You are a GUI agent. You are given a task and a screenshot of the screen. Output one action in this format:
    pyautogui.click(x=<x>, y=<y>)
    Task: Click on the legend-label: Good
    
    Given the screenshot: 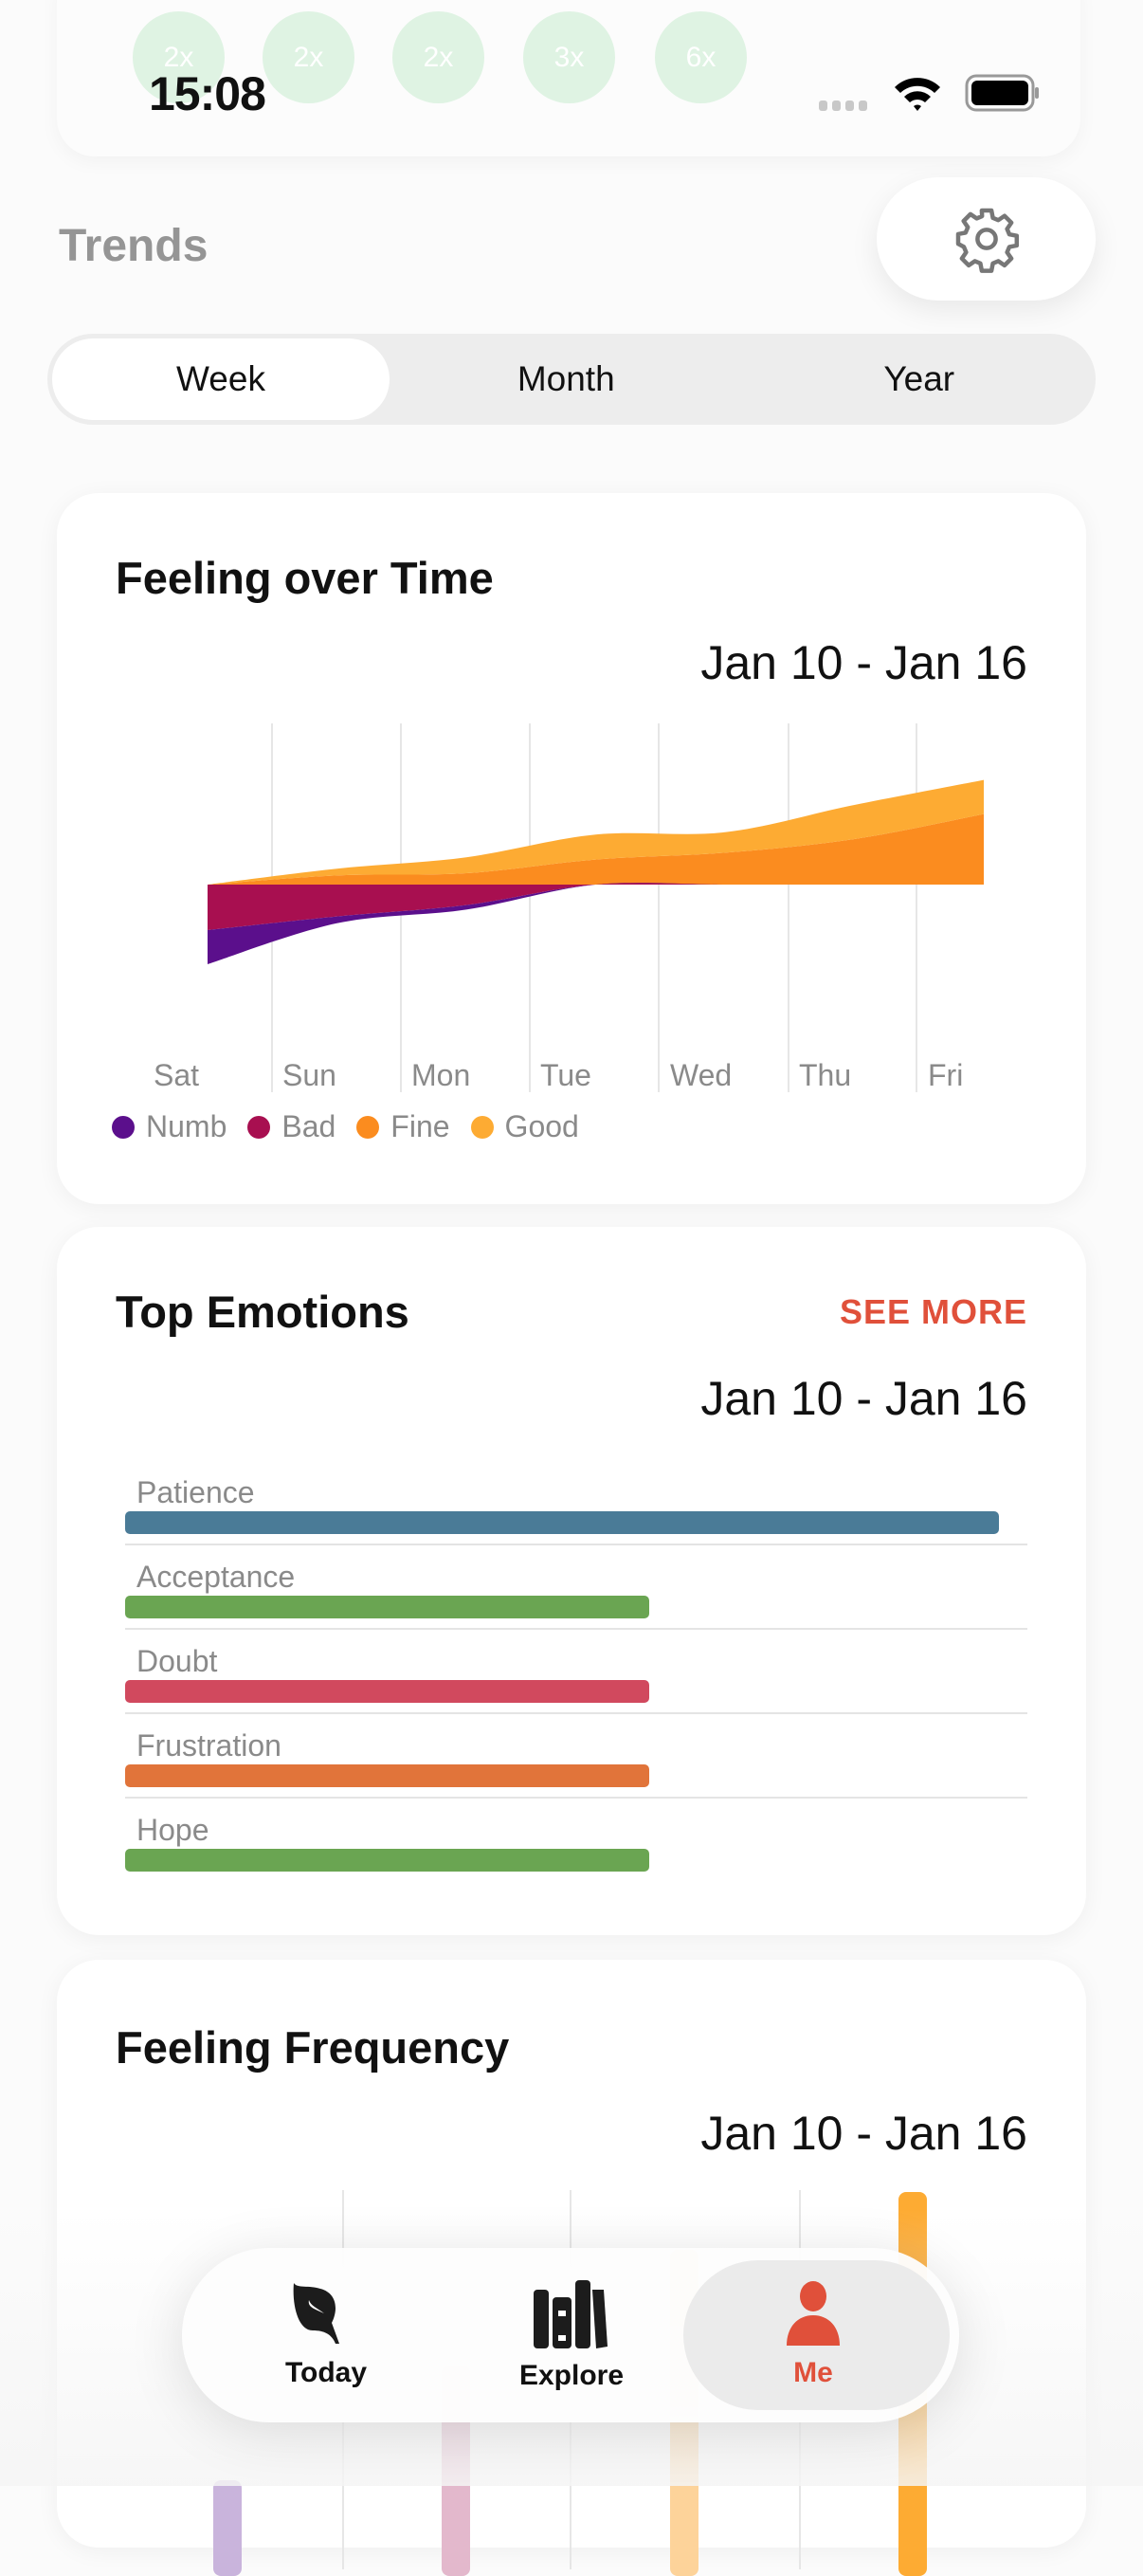 What is the action you would take?
    pyautogui.click(x=542, y=1126)
    